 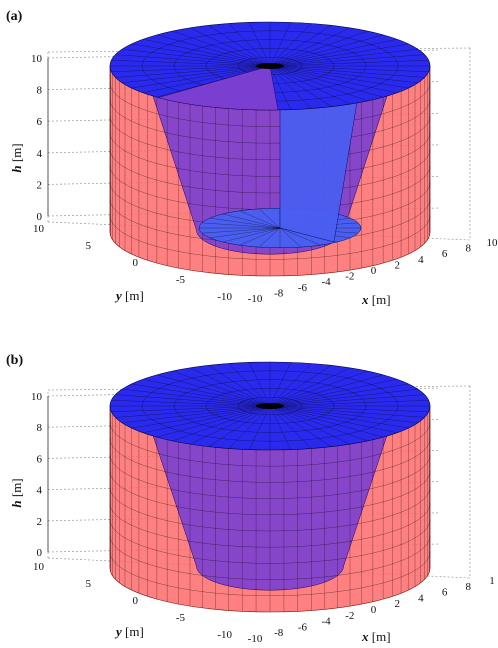 What do you see at coordinates (14, 360) in the screenshot?
I see `panel-b-label: (b)` at bounding box center [14, 360].